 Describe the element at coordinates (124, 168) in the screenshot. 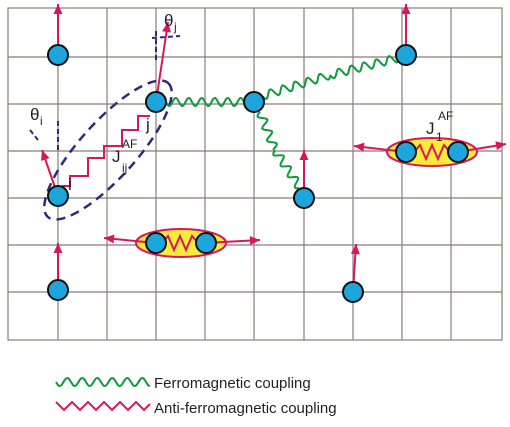

I see `coupling-label-sub: ij` at that location.